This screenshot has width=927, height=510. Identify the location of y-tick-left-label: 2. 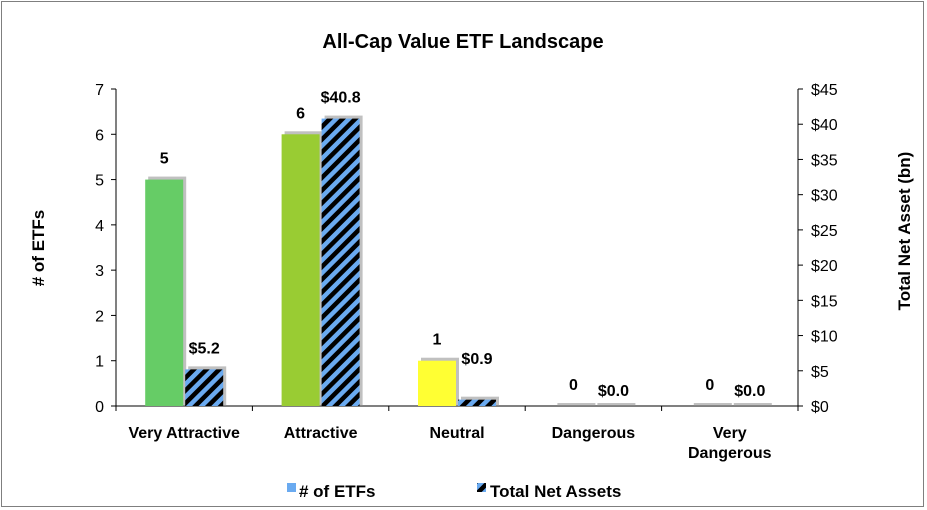
(99, 316).